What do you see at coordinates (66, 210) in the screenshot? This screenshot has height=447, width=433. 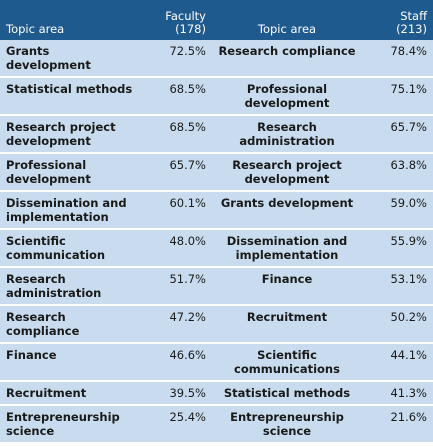 I see `faculty-topic-cell: Dissemination and implementation` at bounding box center [66, 210].